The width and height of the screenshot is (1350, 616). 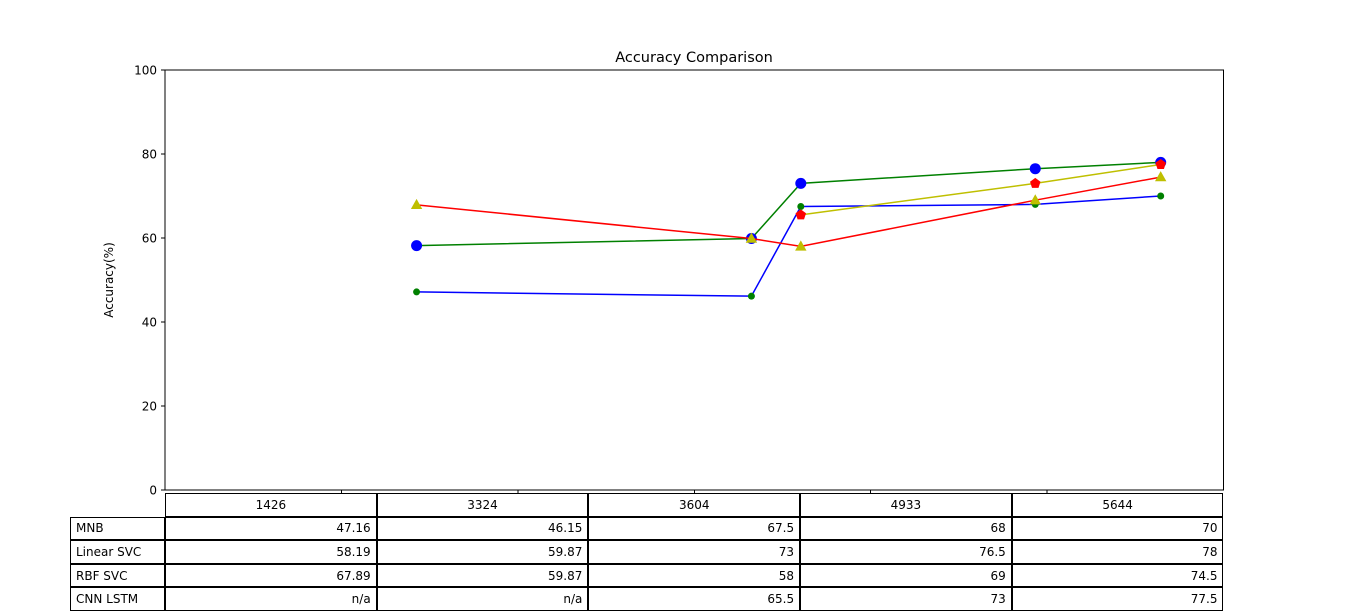 I want to click on table-cell: 69, so click(x=906, y=575).